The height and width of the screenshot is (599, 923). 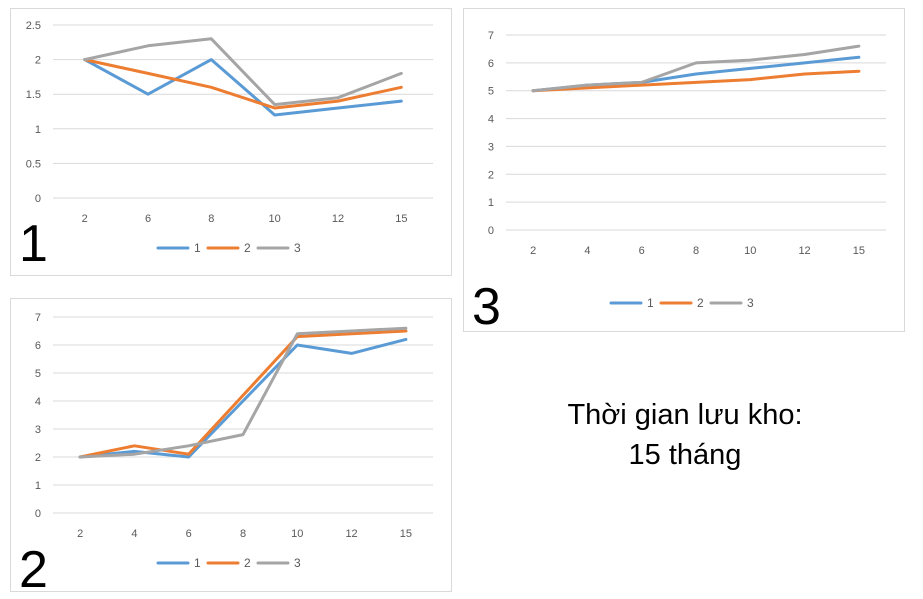 I want to click on gridlines, so click(x=243, y=111).